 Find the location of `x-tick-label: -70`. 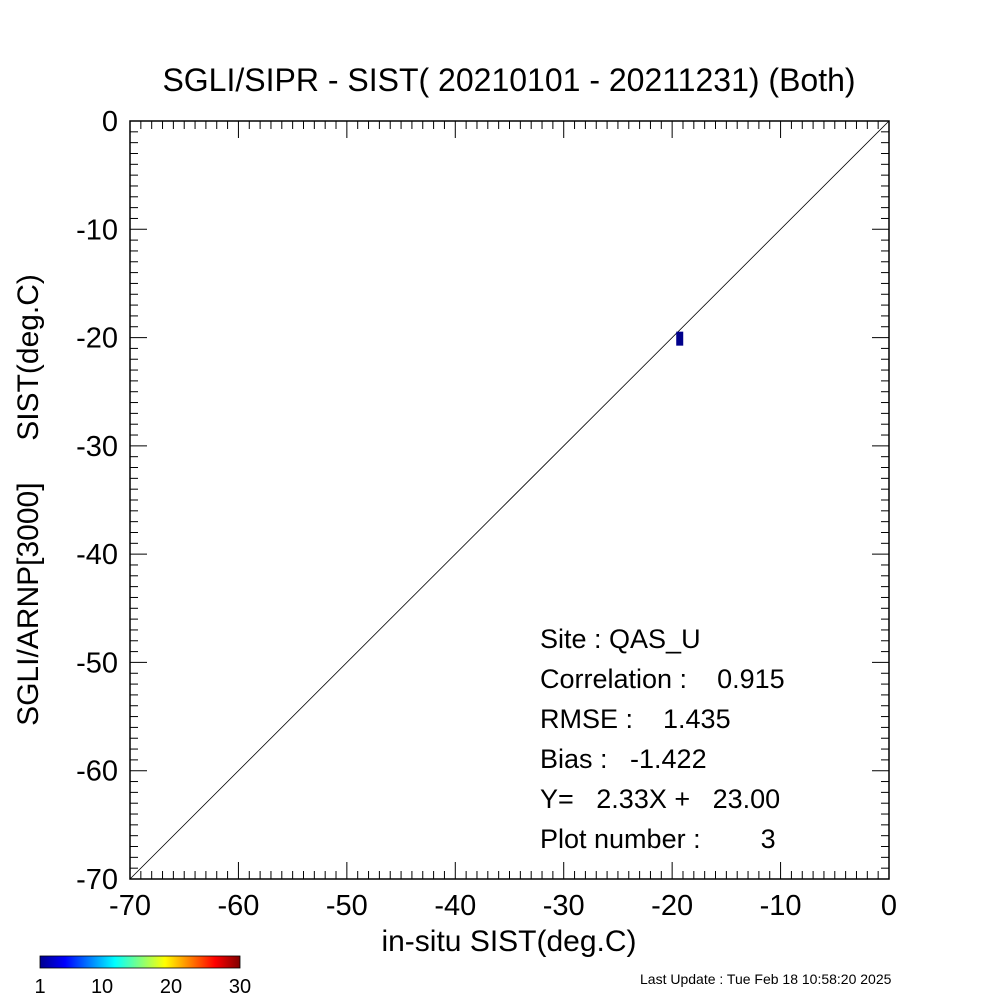

x-tick-label: -70 is located at coordinates (130, 906).